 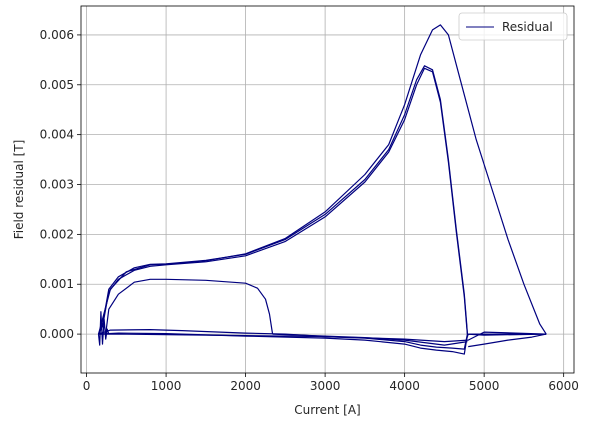 I want to click on legend: Residual, so click(x=513, y=26).